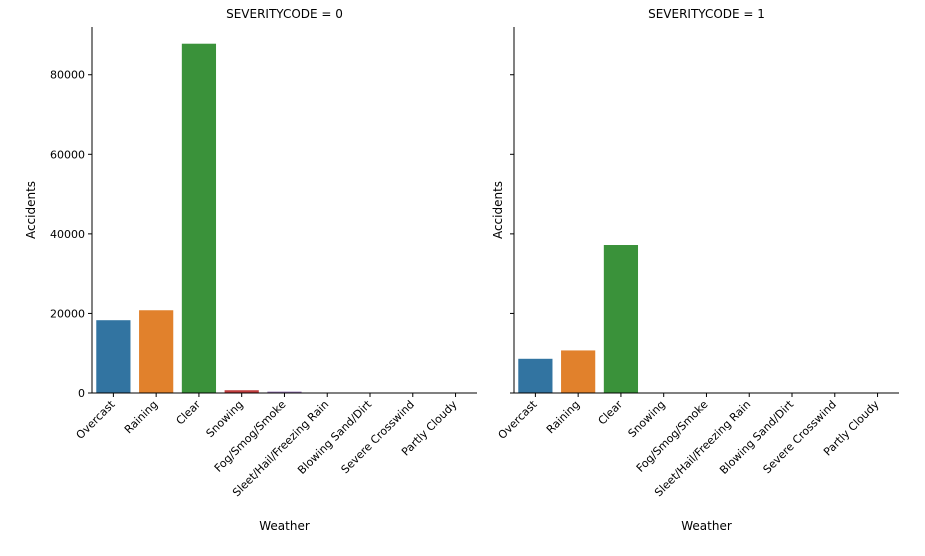  I want to click on y-tick-label: 0, so click(81, 393).